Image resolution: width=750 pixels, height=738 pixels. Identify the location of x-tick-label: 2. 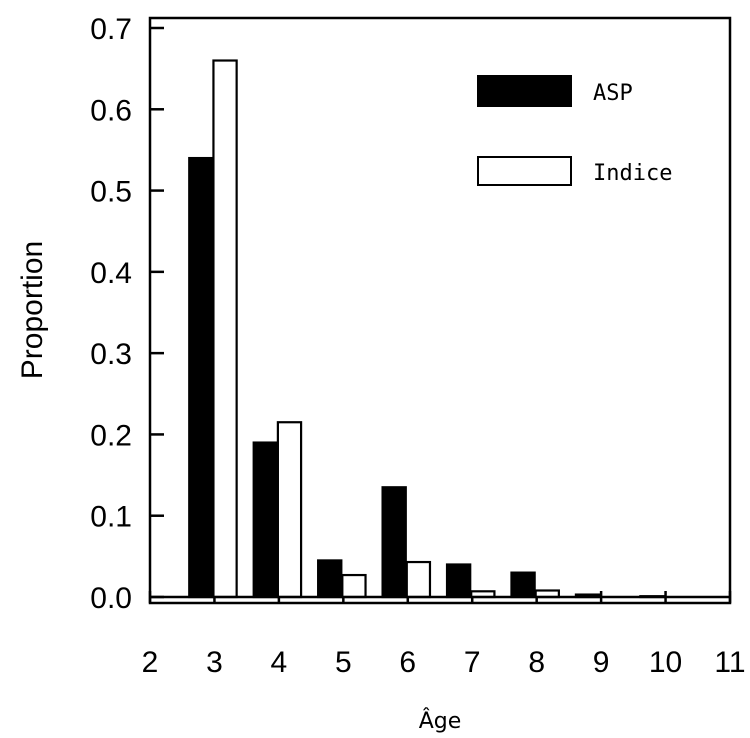
(150, 662).